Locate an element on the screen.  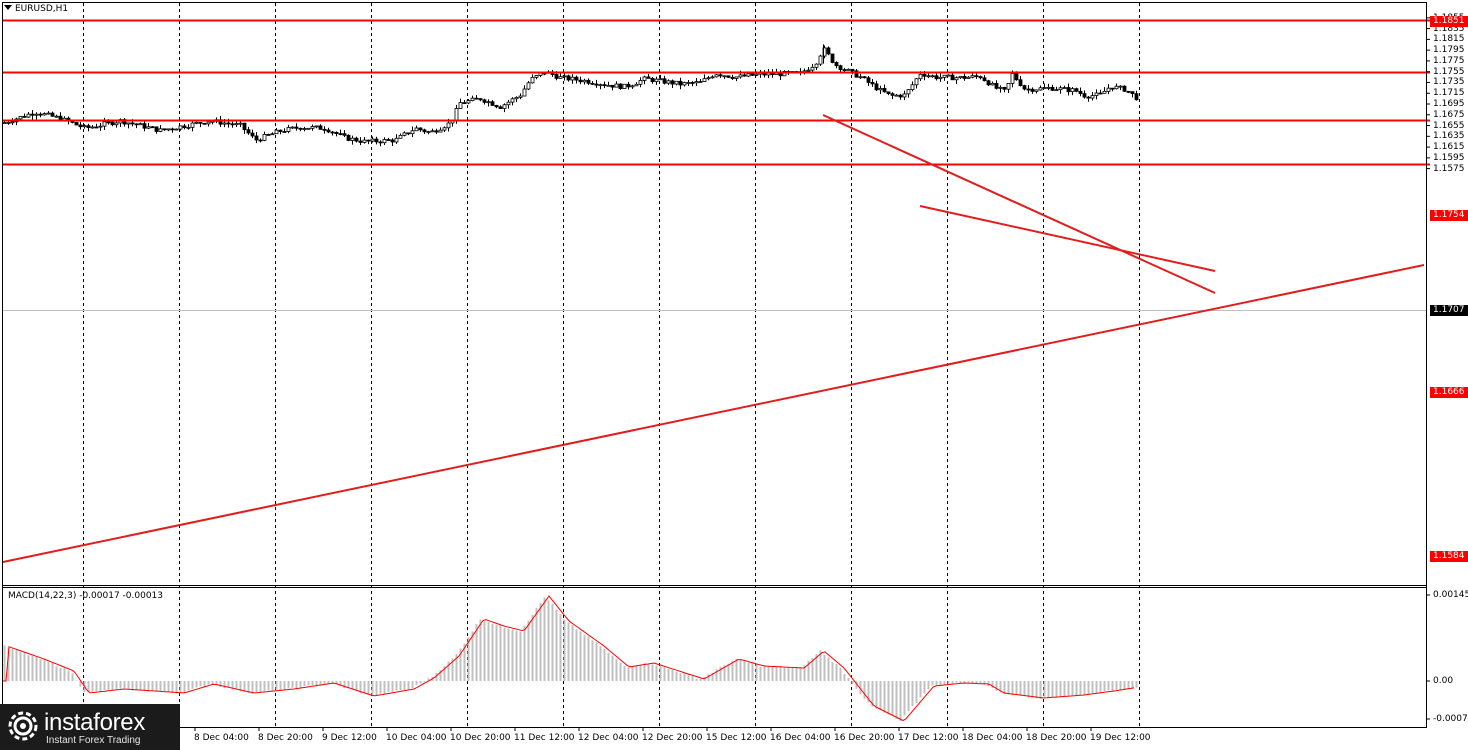
time-tick-label: 8 Dec 20:00 is located at coordinates (285, 738).